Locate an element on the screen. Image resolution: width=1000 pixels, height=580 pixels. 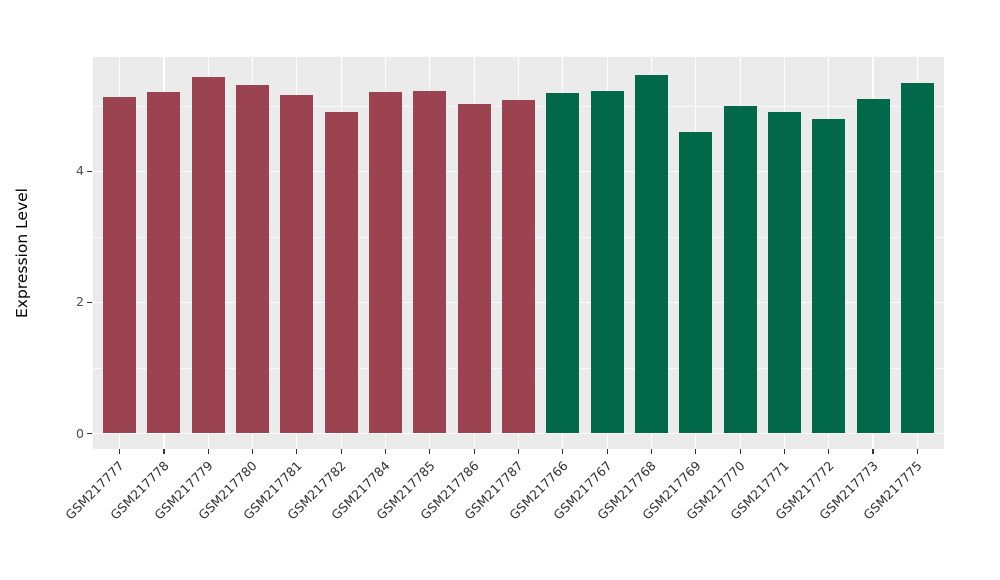
bar-GSM217766 is located at coordinates (563, 263).